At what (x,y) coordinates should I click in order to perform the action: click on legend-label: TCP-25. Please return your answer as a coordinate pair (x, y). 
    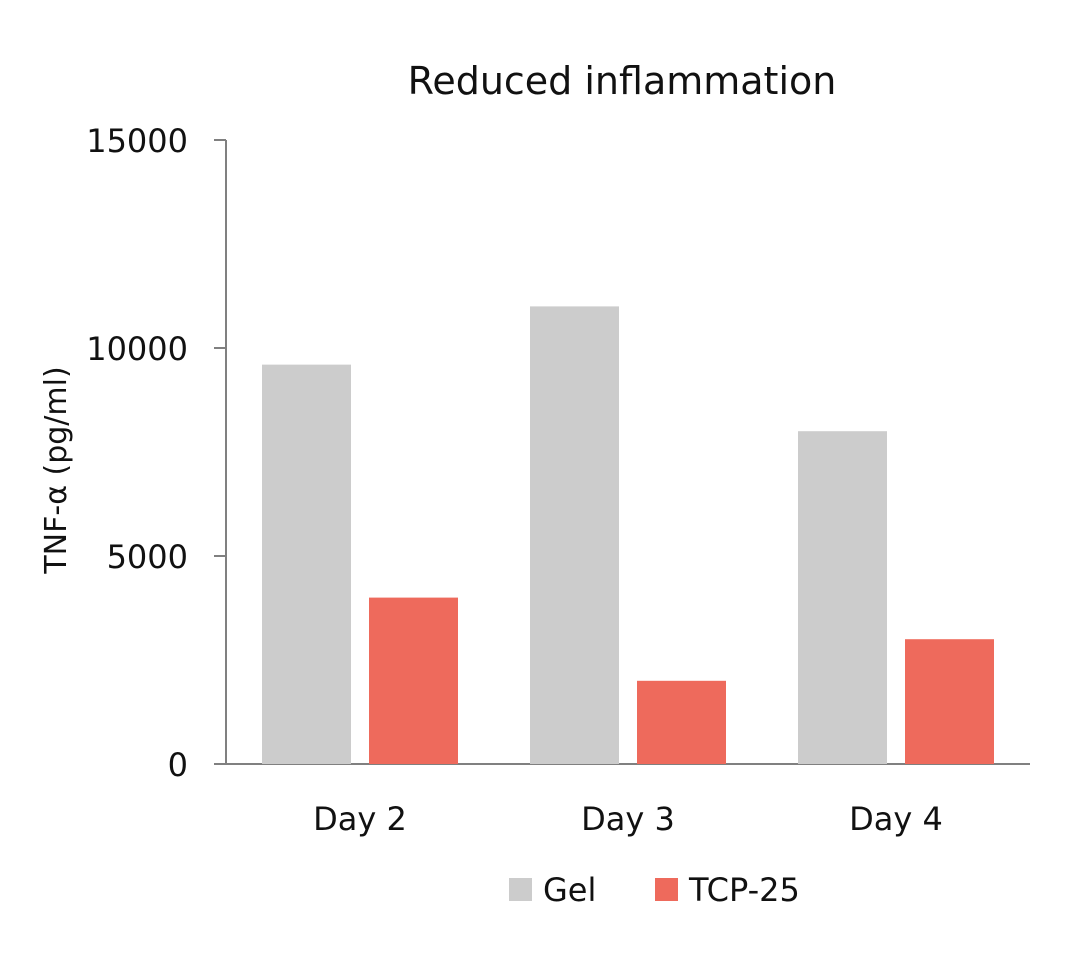
    Looking at the image, I should click on (744, 890).